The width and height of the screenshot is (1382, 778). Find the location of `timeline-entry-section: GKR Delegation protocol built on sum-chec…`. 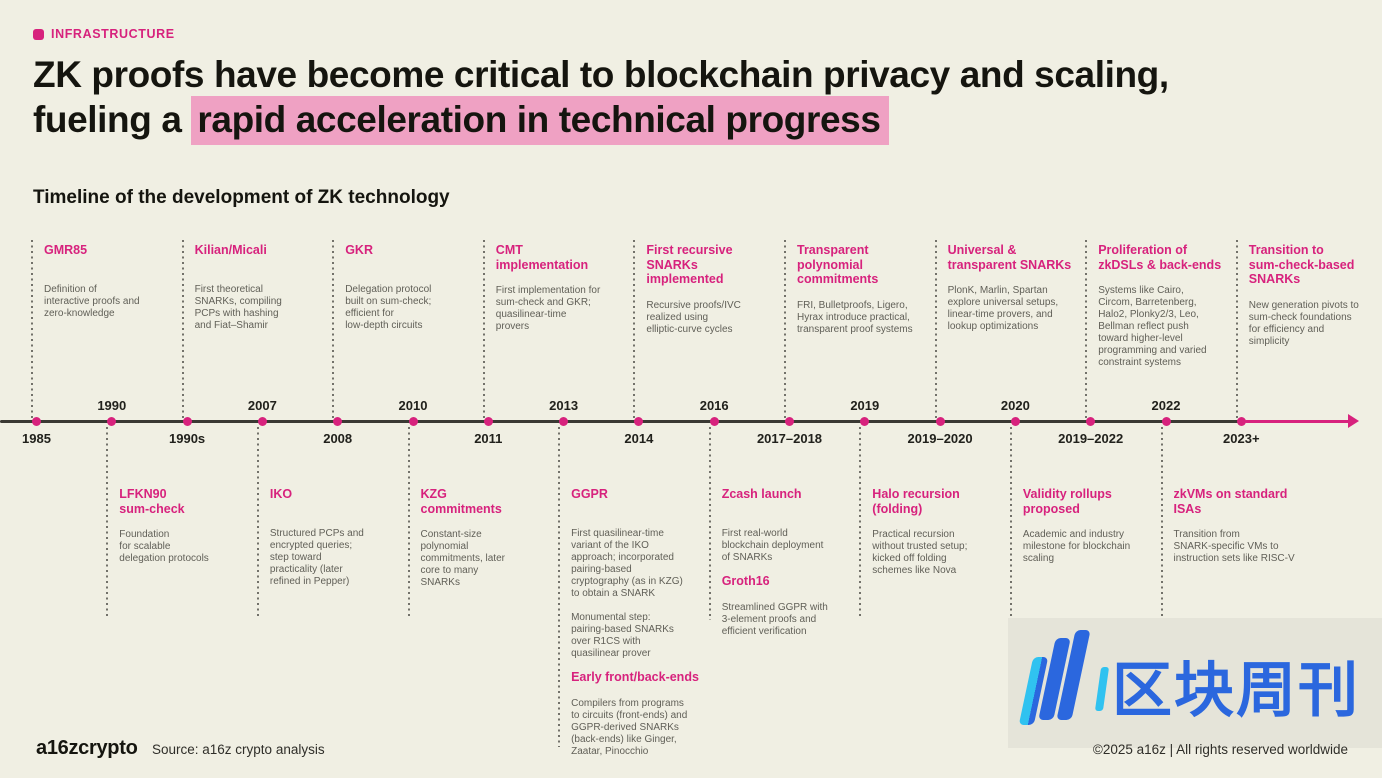

timeline-entry-section: GKR Delegation protocol built on sum-chec… is located at coordinates (414, 287).